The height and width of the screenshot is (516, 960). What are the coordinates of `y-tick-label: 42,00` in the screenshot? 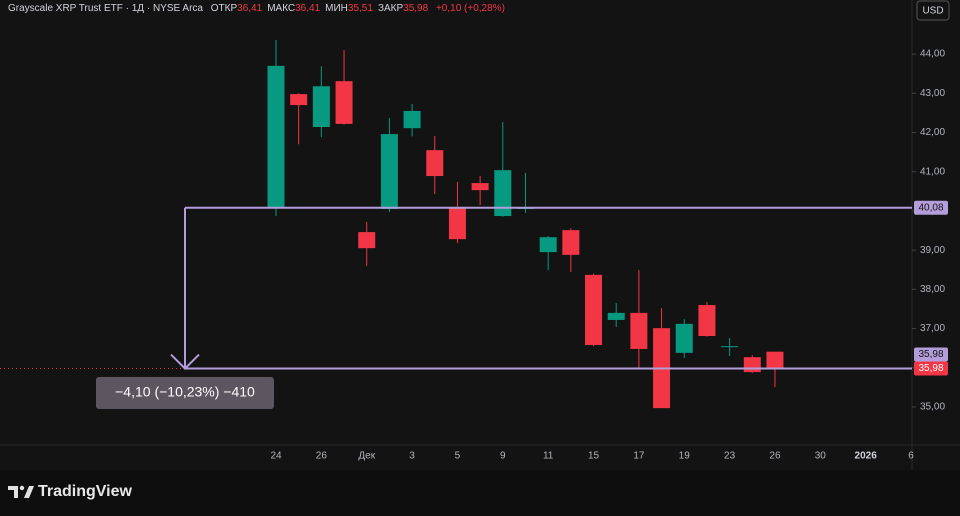 It's located at (932, 132).